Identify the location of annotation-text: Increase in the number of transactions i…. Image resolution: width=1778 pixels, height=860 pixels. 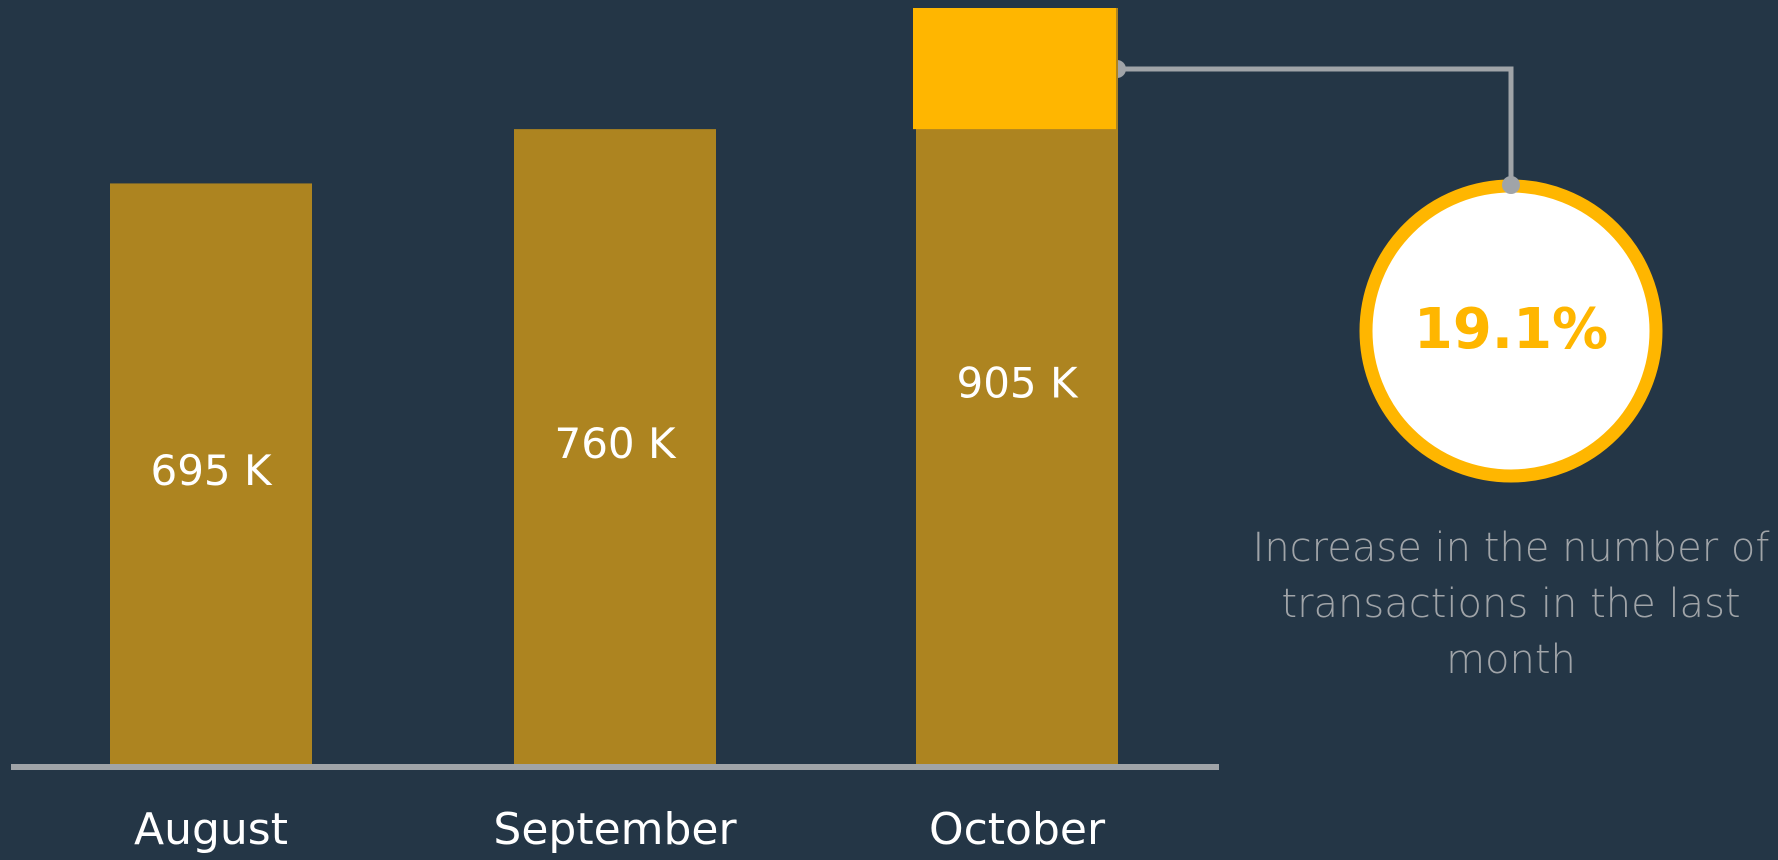
(1511, 604).